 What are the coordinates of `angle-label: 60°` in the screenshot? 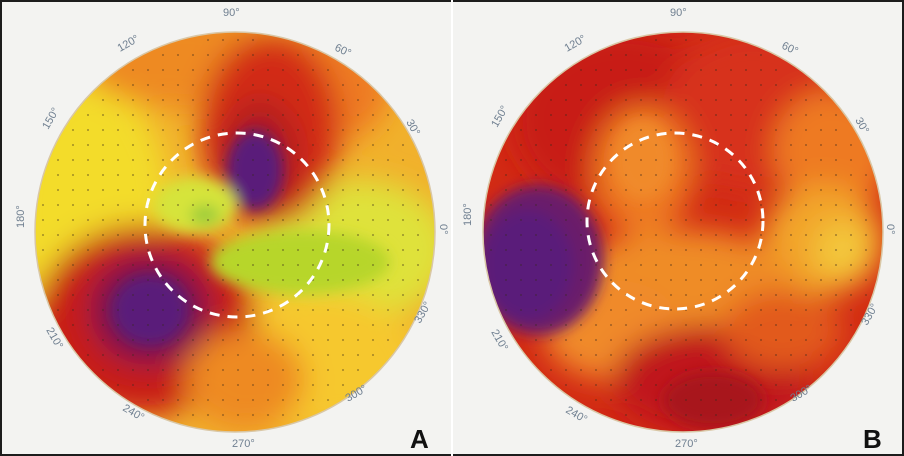 It's located at (343, 51).